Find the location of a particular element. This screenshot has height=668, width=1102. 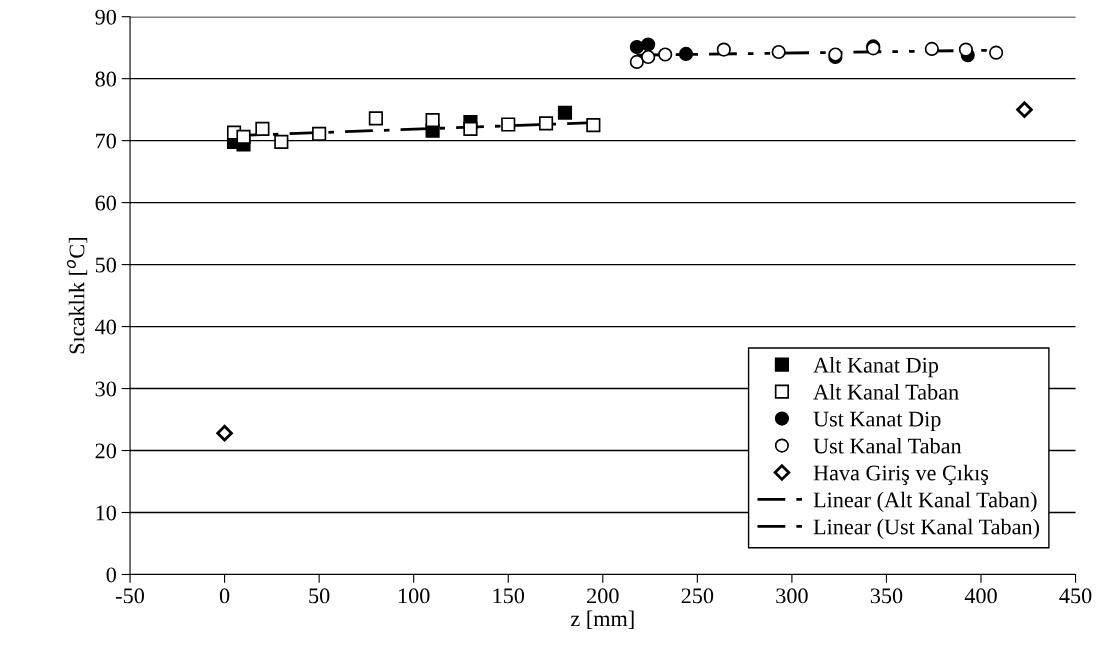

y-tick-label: 10 is located at coordinates (106, 513).